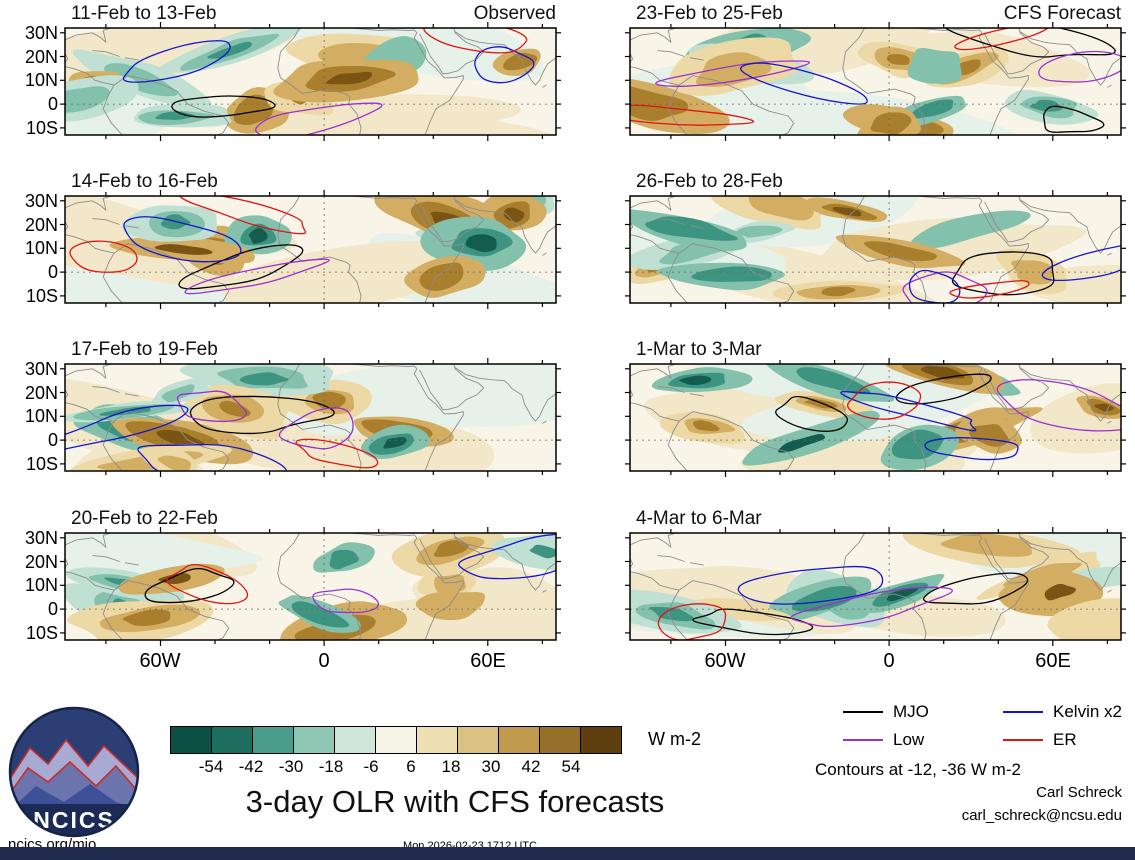  Describe the element at coordinates (863, 740) in the screenshot. I see `legend-line-low` at that location.